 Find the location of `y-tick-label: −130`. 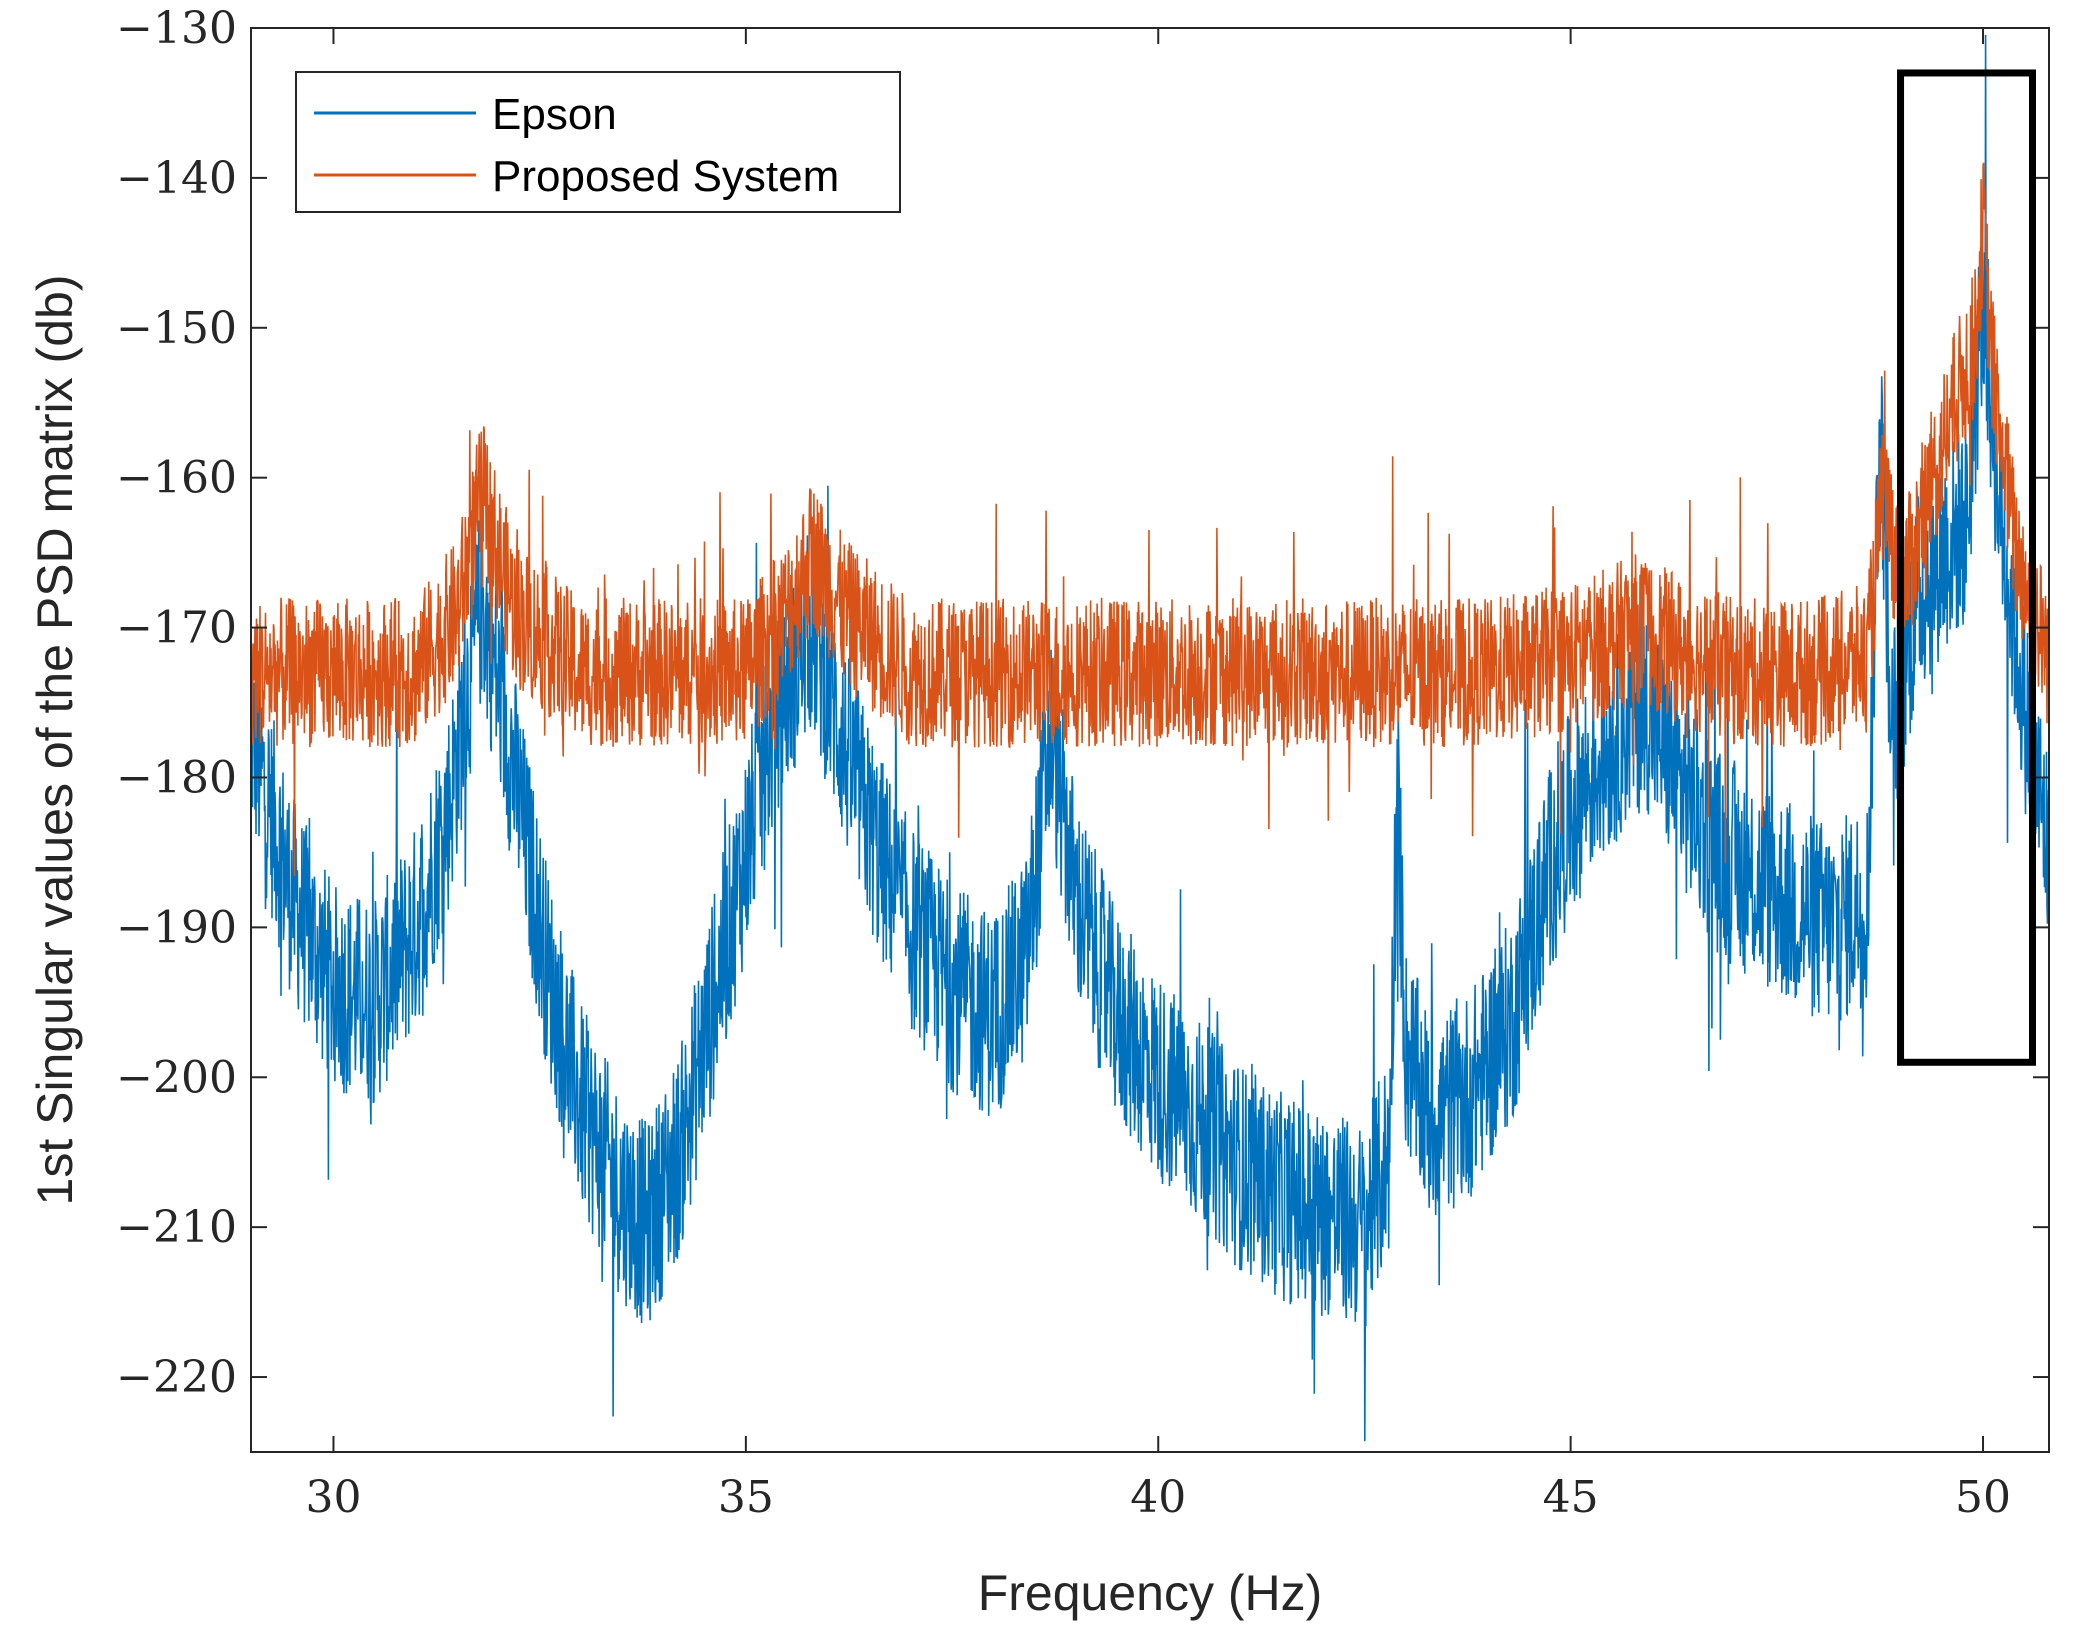

y-tick-label: −130 is located at coordinates (176, 28).